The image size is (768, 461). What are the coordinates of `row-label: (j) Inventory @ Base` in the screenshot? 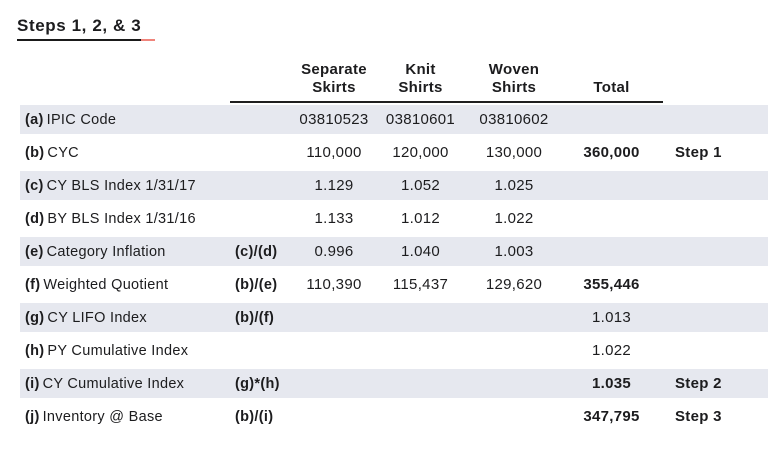 It's located at (94, 416).